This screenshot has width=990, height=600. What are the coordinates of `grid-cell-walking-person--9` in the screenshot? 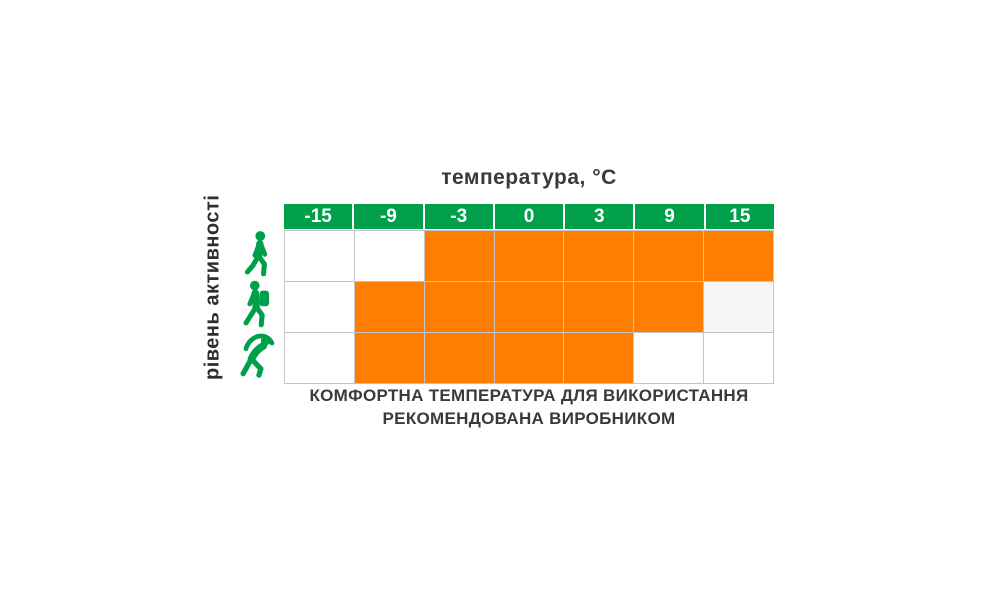 It's located at (389, 256).